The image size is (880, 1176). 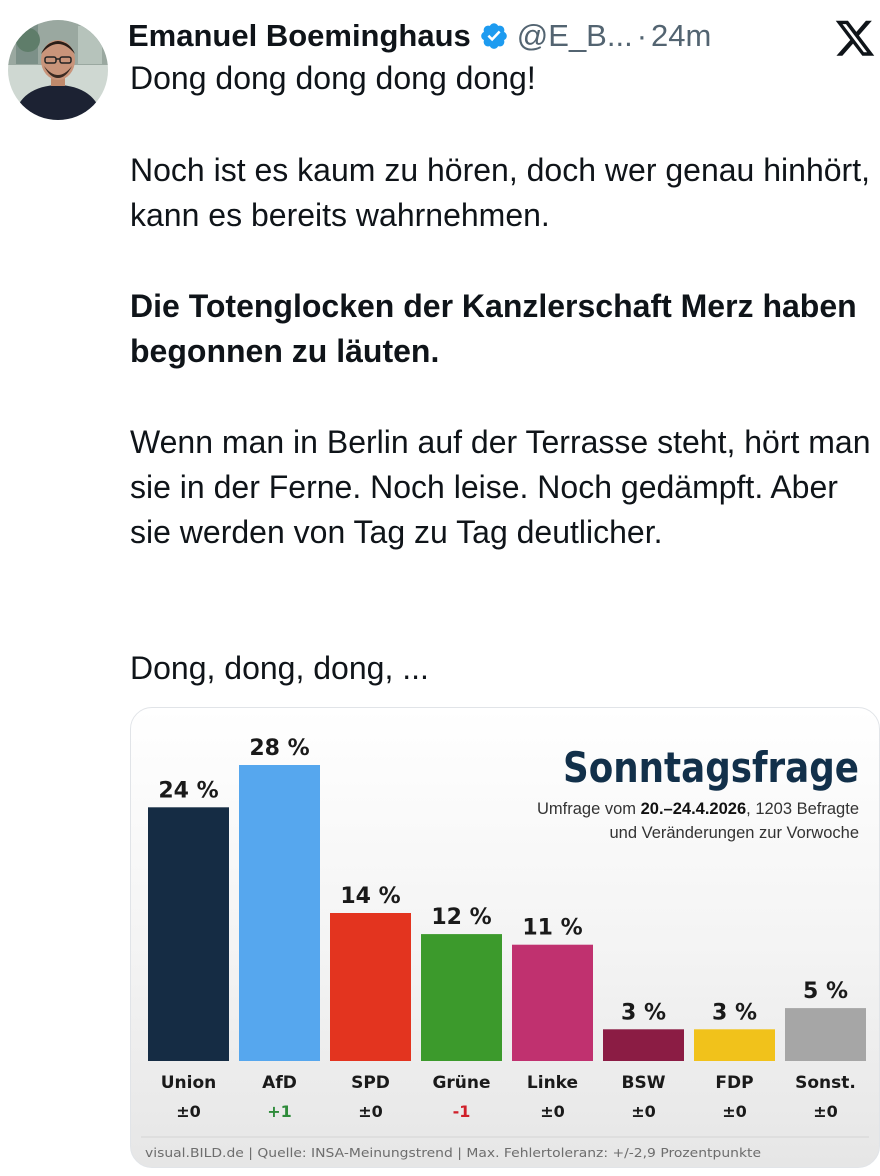 What do you see at coordinates (333, 78) in the screenshot?
I see `tweet-paragraph-1: Dong dong dong dong dong!` at bounding box center [333, 78].